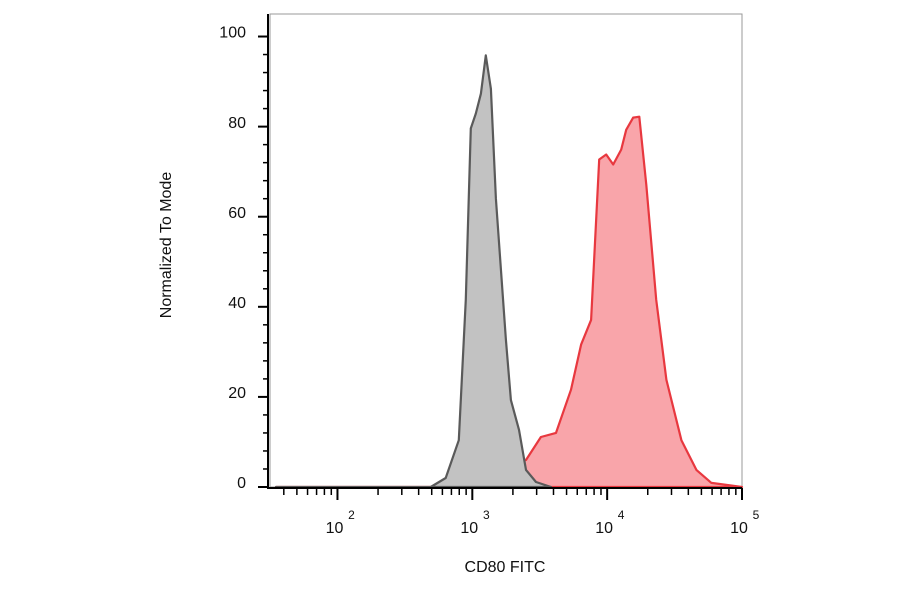 This screenshot has height=594, width=900. Describe the element at coordinates (237, 123) in the screenshot. I see `y-tick-label: 80` at that location.